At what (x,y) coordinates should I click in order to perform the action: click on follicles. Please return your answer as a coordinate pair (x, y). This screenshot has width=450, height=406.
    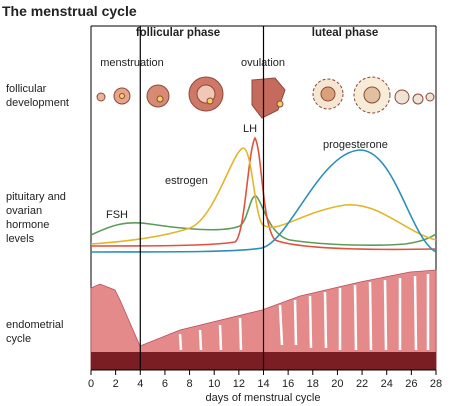
    Looking at the image, I should click on (265, 97).